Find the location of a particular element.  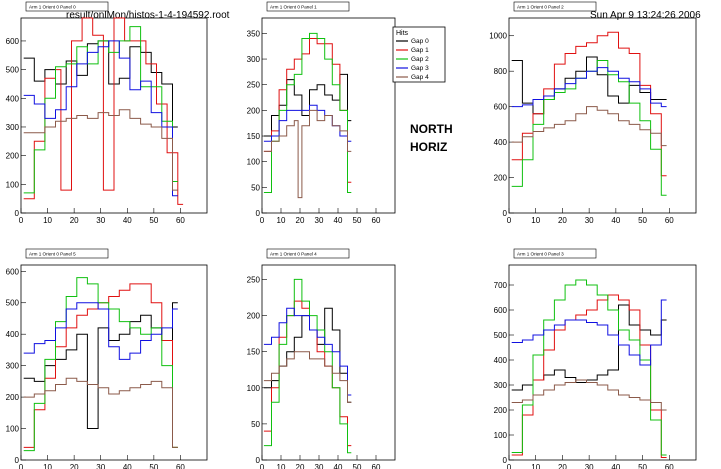

chart-title: Arm 1 Orient 0 Panel 2 is located at coordinates (540, 7).